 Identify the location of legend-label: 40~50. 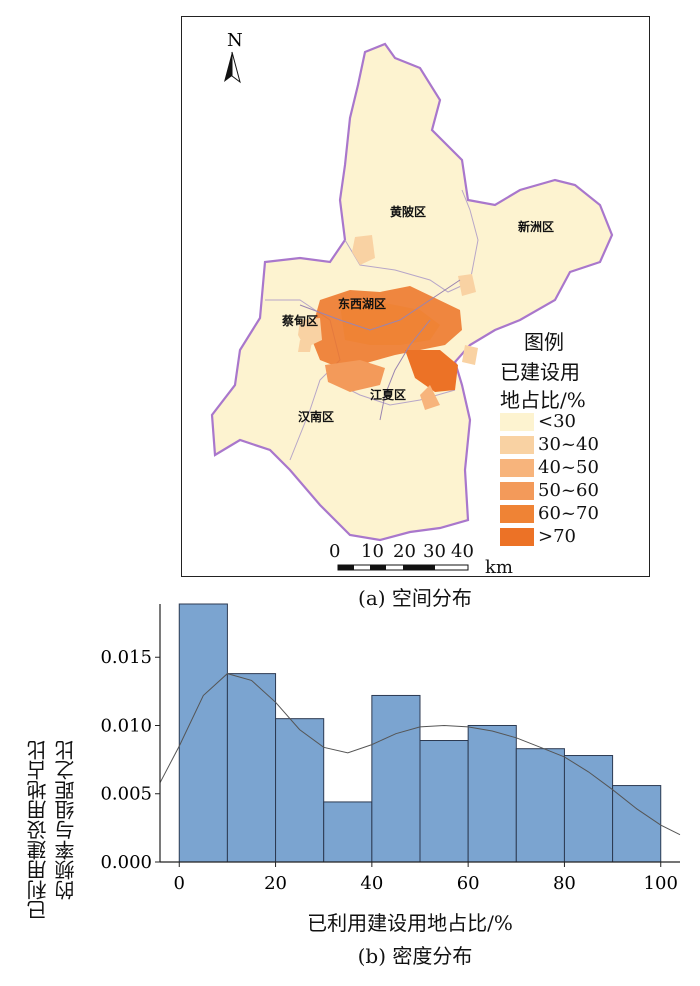
(568, 467).